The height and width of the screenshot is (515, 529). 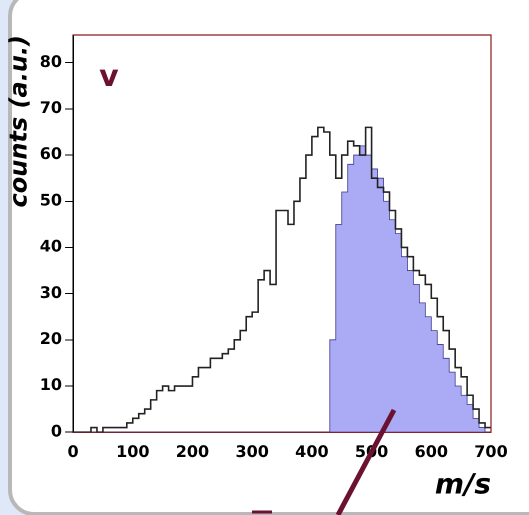 What do you see at coordinates (431, 451) in the screenshot?
I see `x-tick-label: 600` at bounding box center [431, 451].